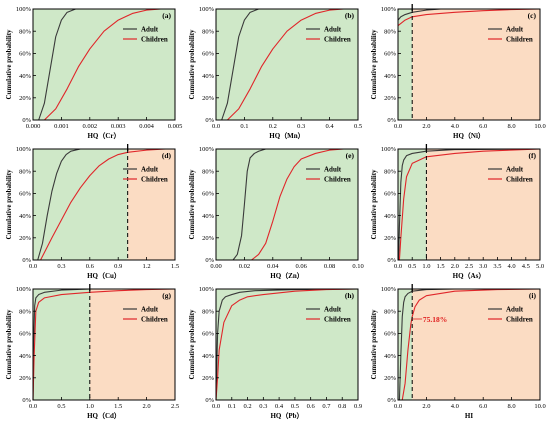 The image size is (550, 427). What do you see at coordinates (151, 204) in the screenshot?
I see `risk-region` at bounding box center [151, 204].